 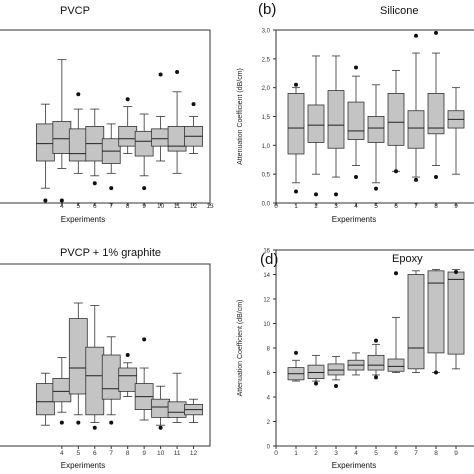 I want to click on chart-title: PVCP + 1% graphite, so click(x=110, y=253).